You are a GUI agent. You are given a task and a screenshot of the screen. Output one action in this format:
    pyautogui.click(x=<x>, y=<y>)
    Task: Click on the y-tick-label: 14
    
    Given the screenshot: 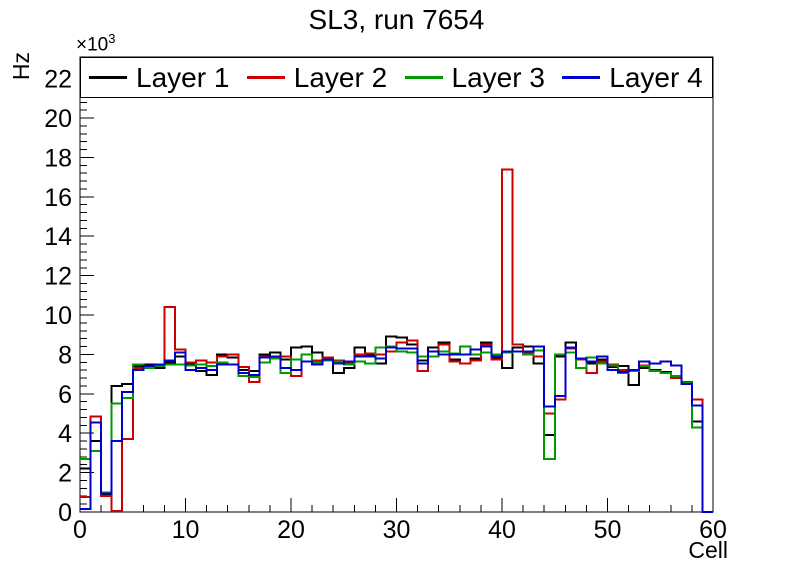 What is the action you would take?
    pyautogui.click(x=58, y=237)
    